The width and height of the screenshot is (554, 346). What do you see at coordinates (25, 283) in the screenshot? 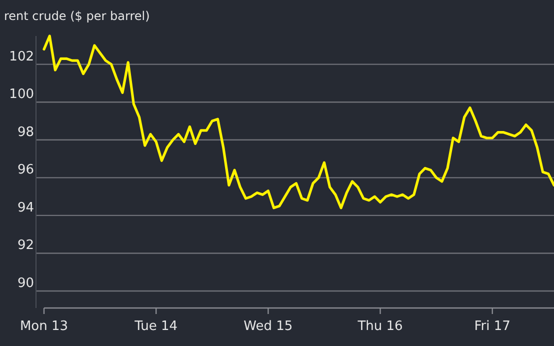
I see `y-tick-label: 90` at bounding box center [25, 283].